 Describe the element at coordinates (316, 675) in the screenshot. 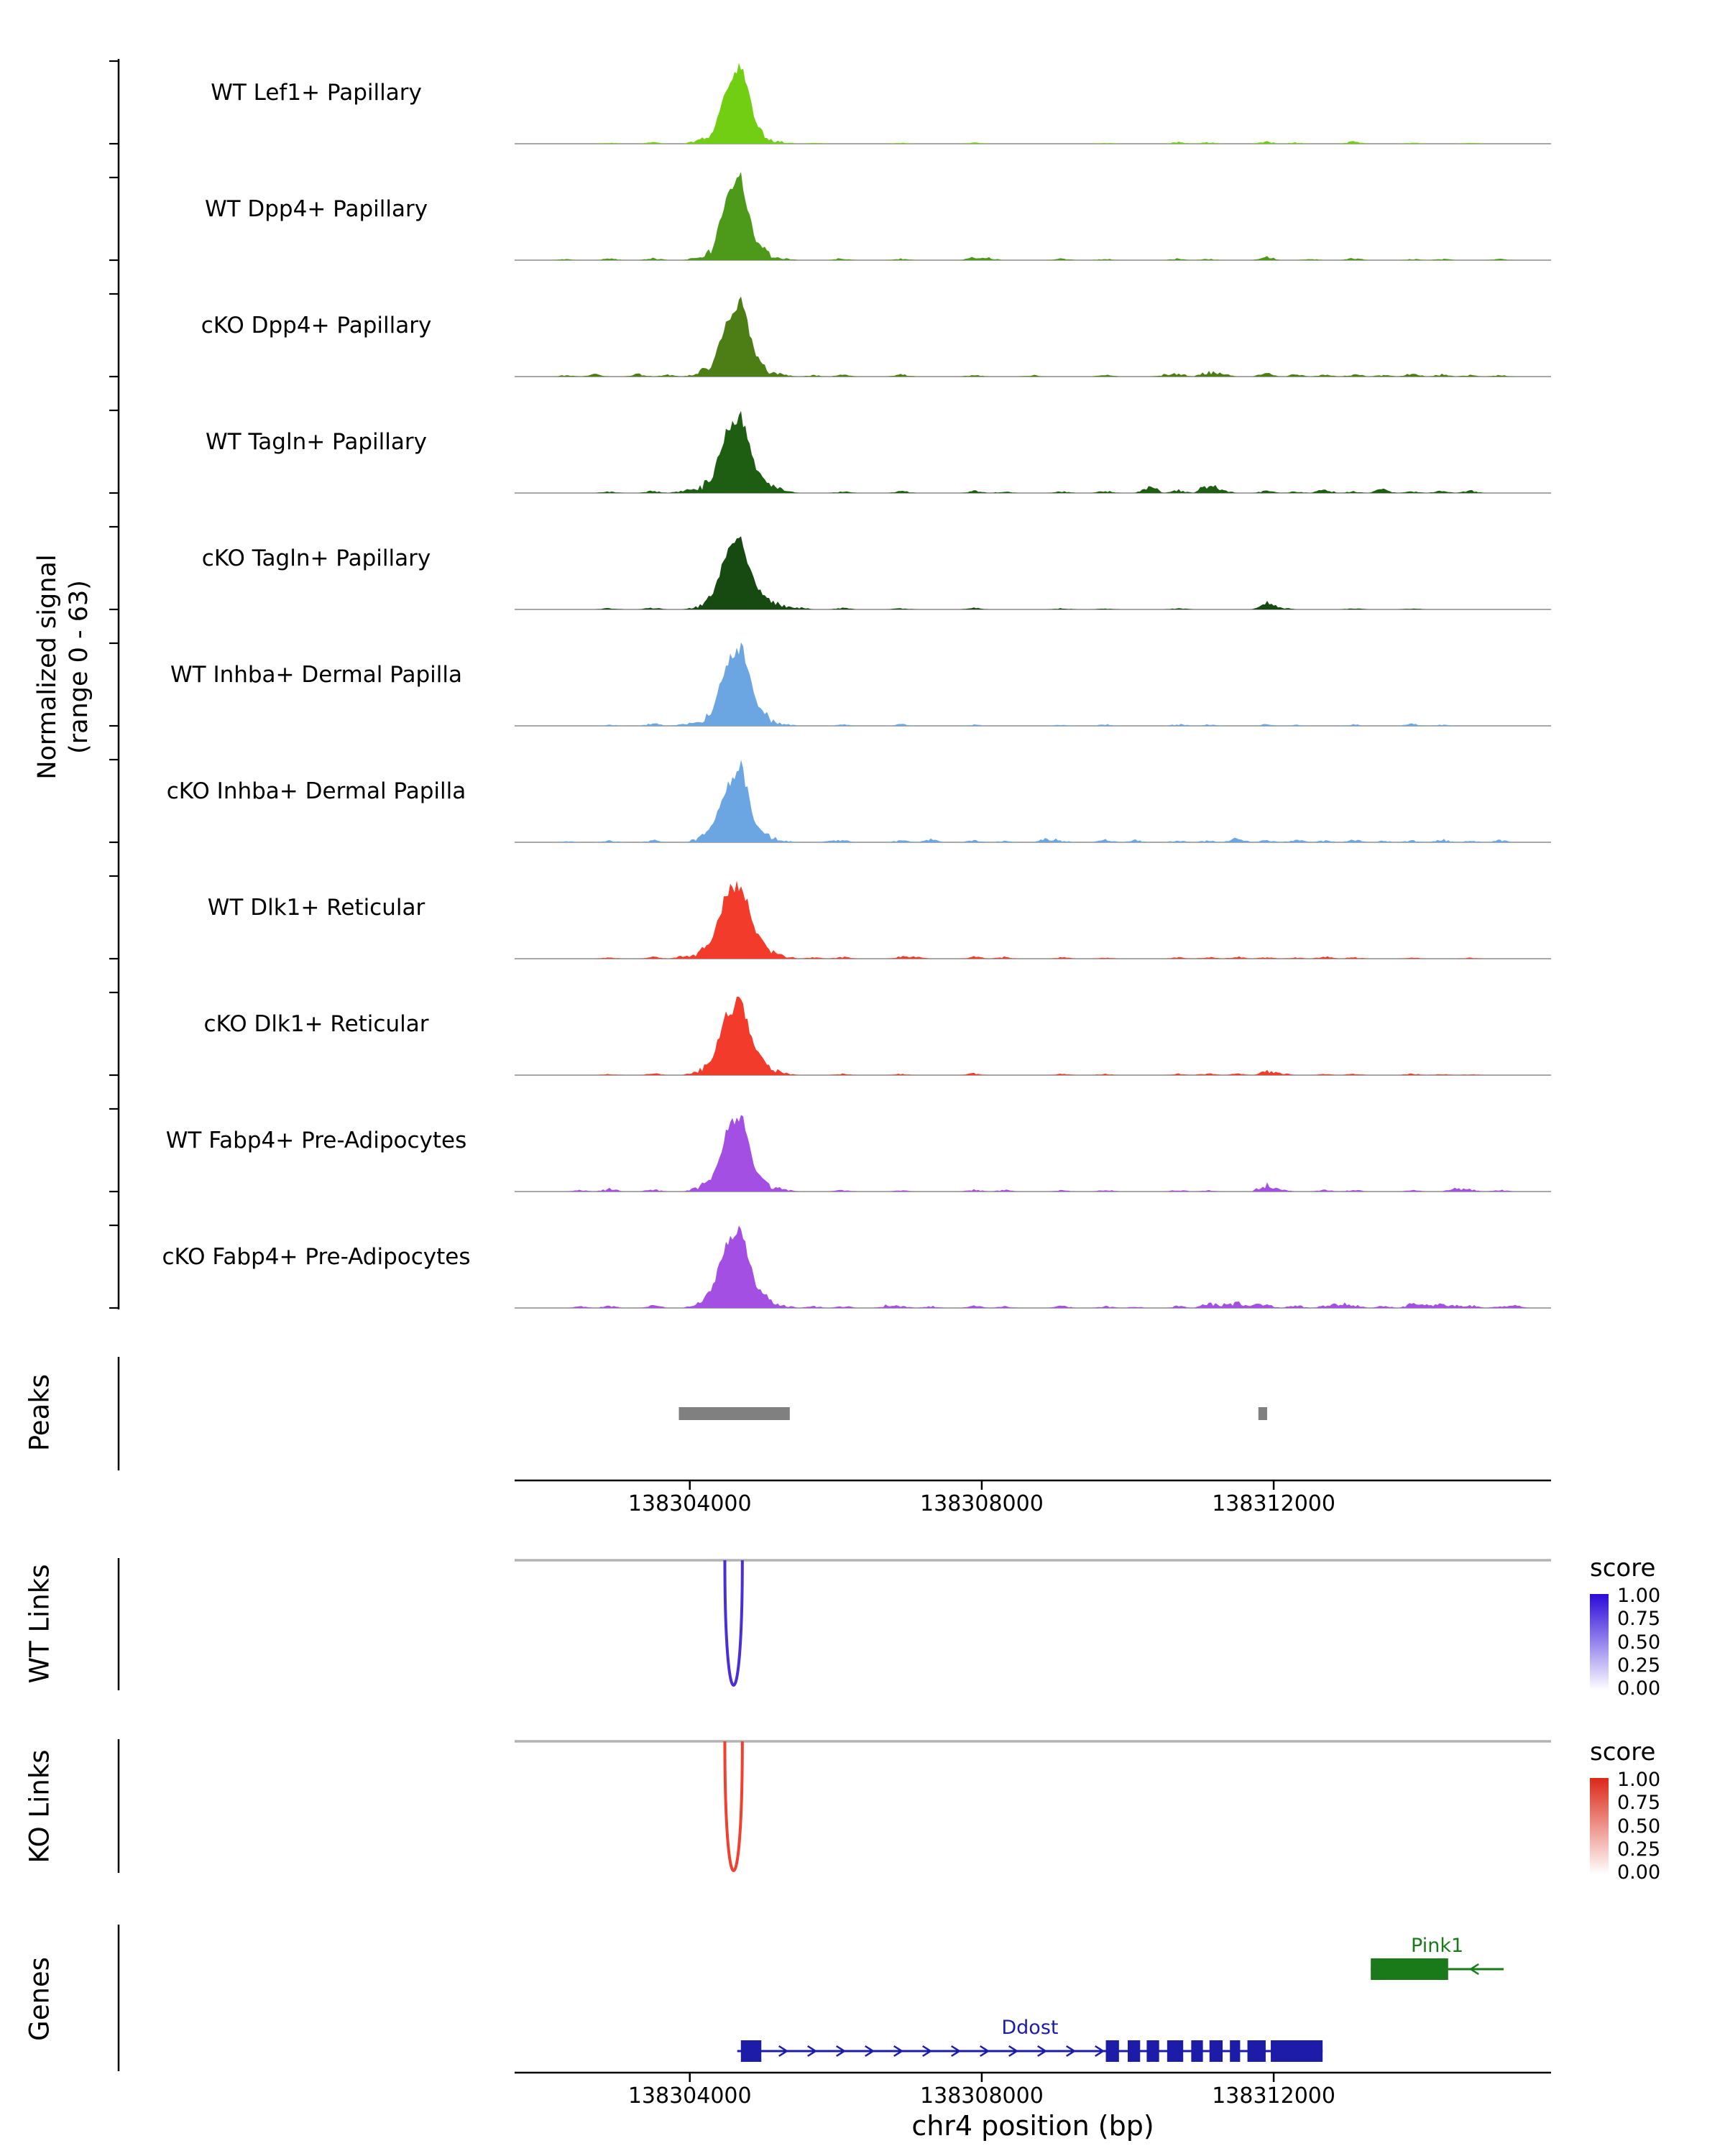

I see `track-label-5: WT Inhba+ Dermal Papilla` at that location.